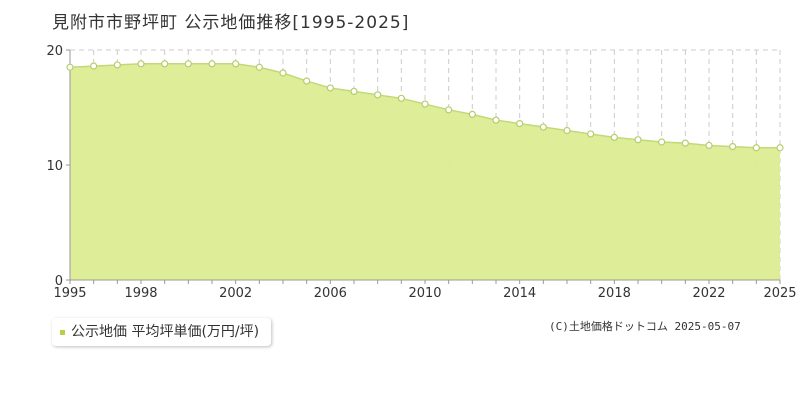 The image size is (800, 400). I want to click on x-tick-label: 2022, so click(708, 293).